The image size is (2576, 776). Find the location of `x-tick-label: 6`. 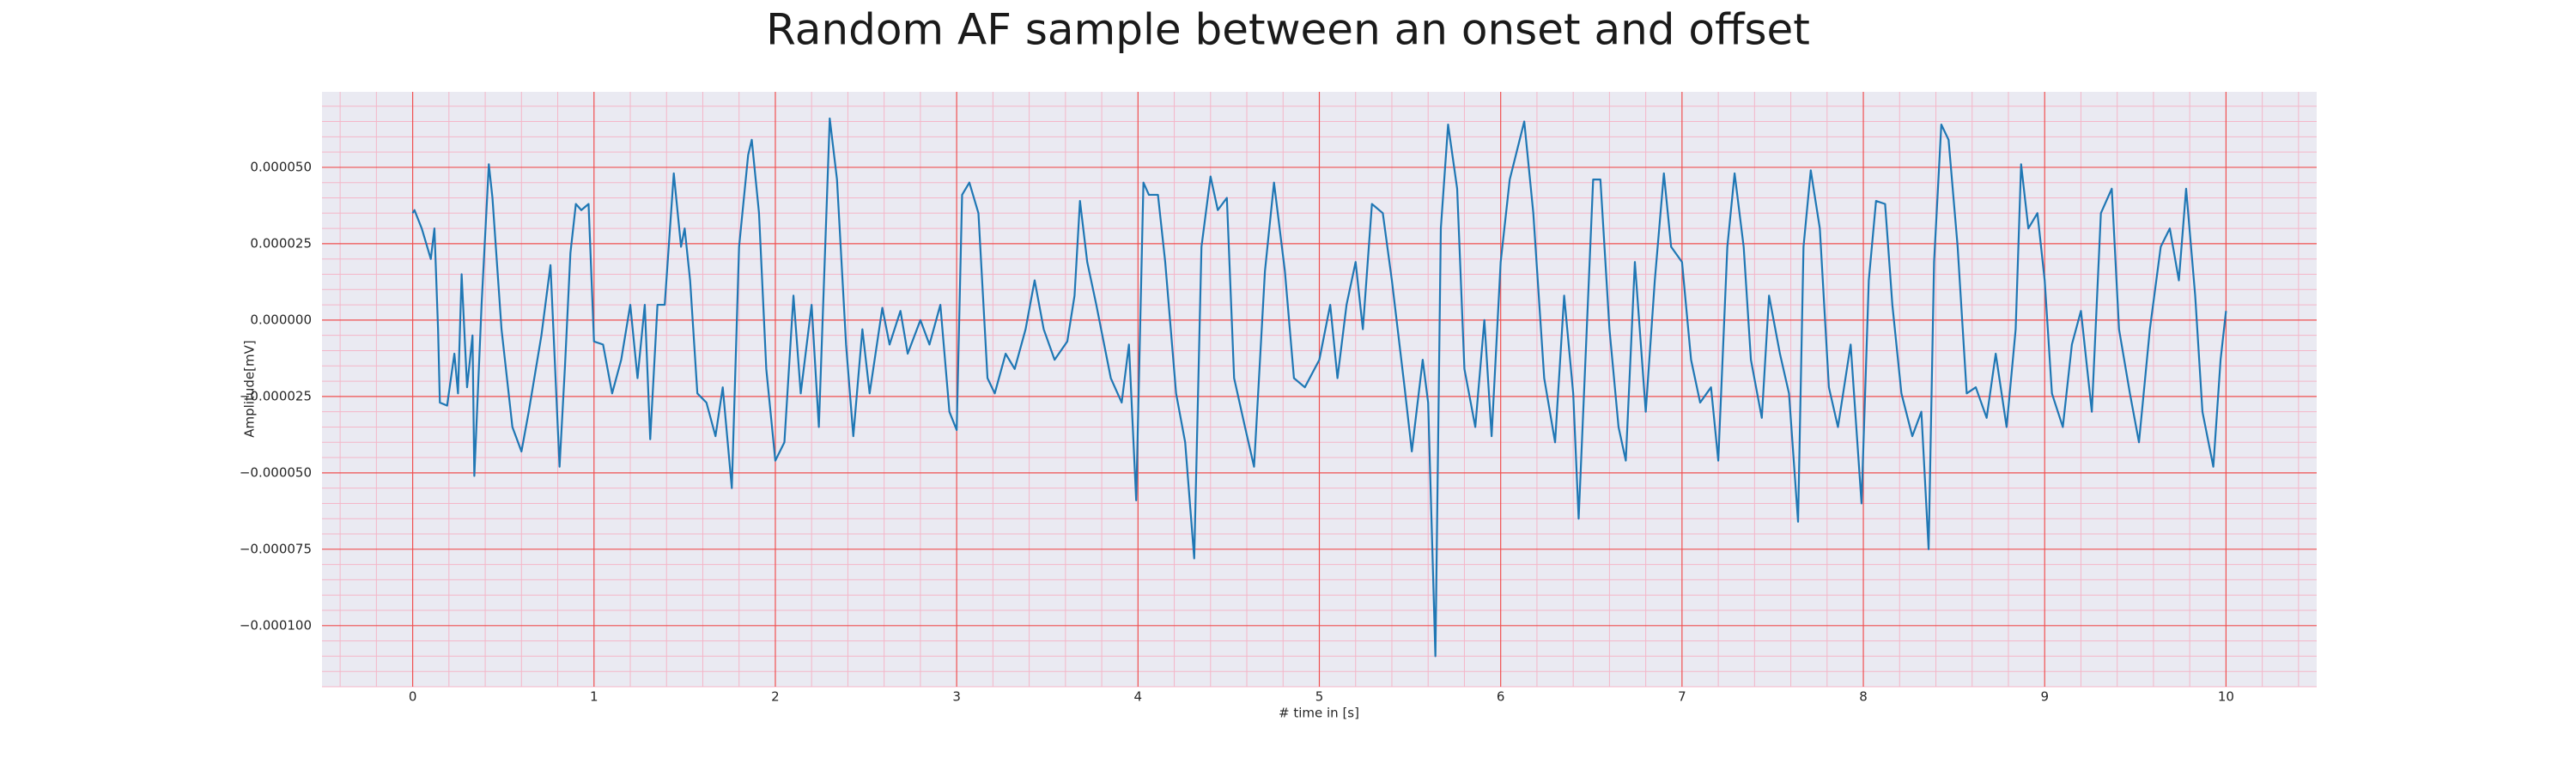

x-tick-label: 6 is located at coordinates (1501, 697).